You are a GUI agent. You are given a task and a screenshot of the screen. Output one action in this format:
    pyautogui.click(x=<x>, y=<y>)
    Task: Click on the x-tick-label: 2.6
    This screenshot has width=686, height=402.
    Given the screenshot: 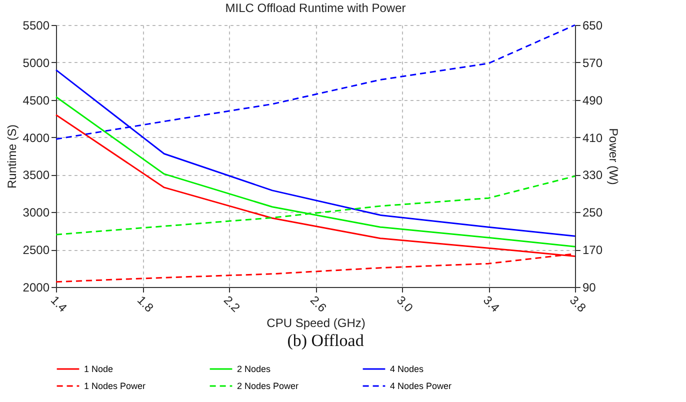 What is the action you would take?
    pyautogui.click(x=319, y=304)
    